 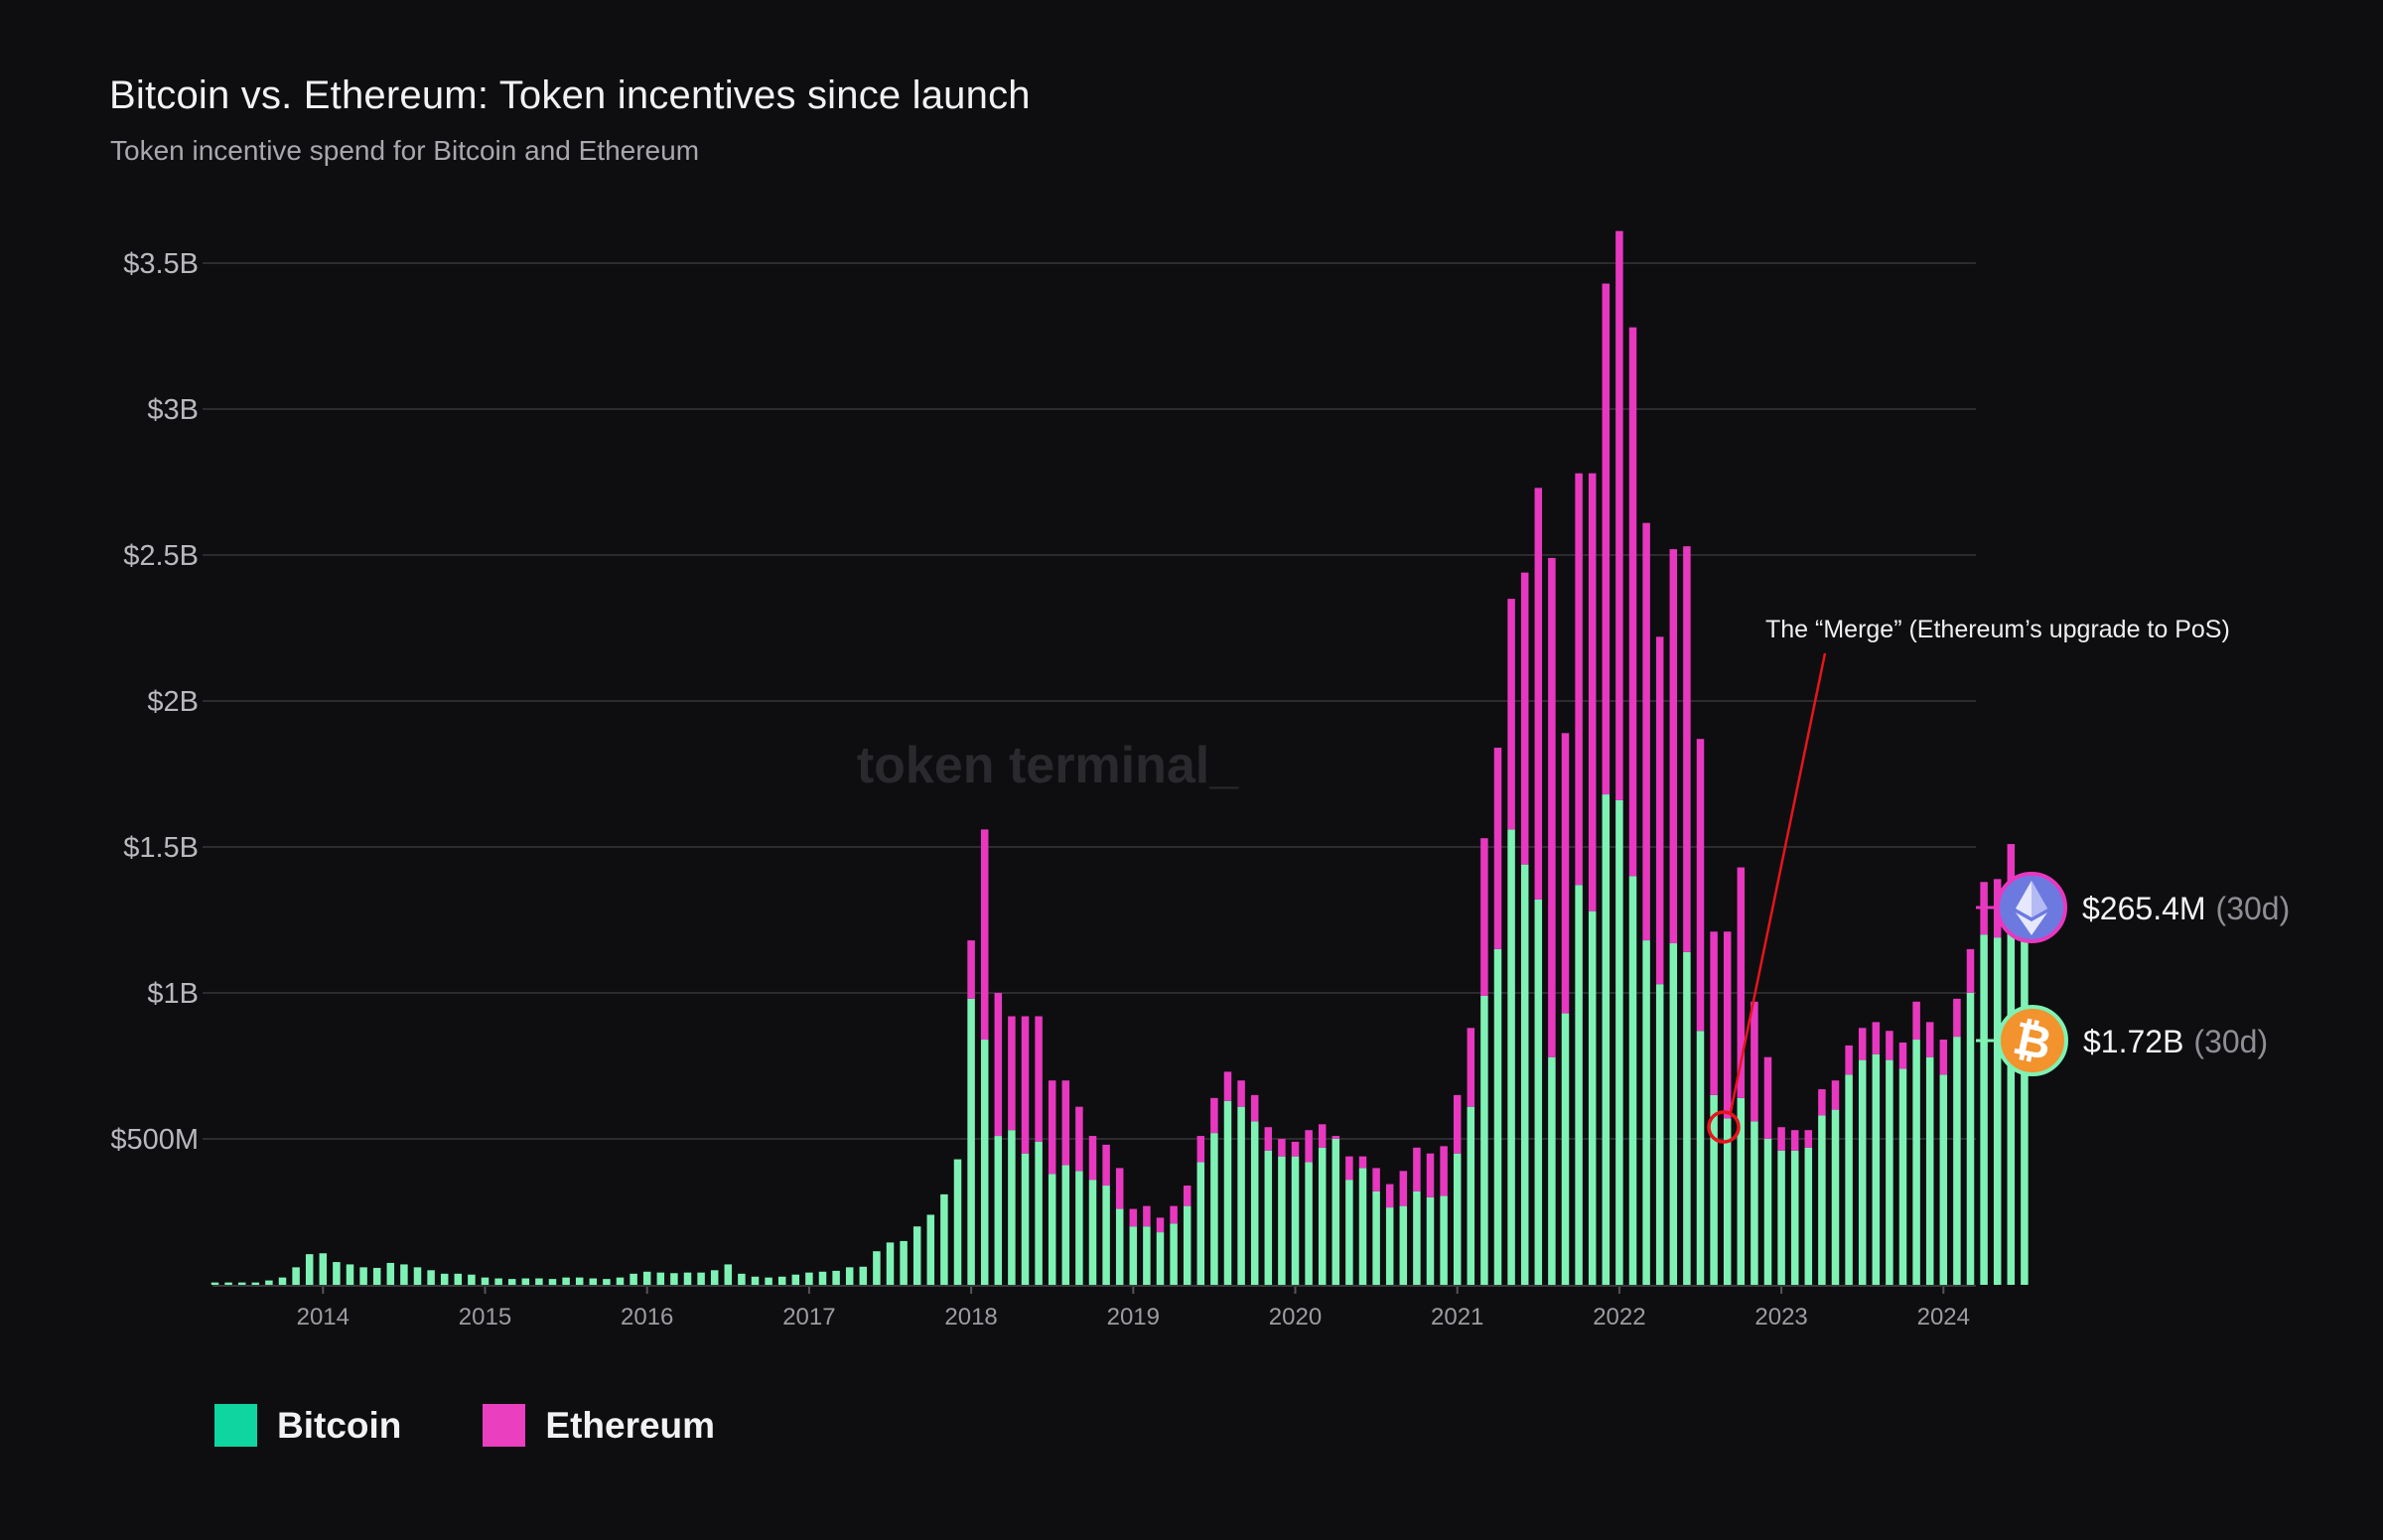 What do you see at coordinates (154, 702) in the screenshot?
I see `y-axis-ticks: $500M $1B $1.5B $2B $2.5B $3B $3.5B` at bounding box center [154, 702].